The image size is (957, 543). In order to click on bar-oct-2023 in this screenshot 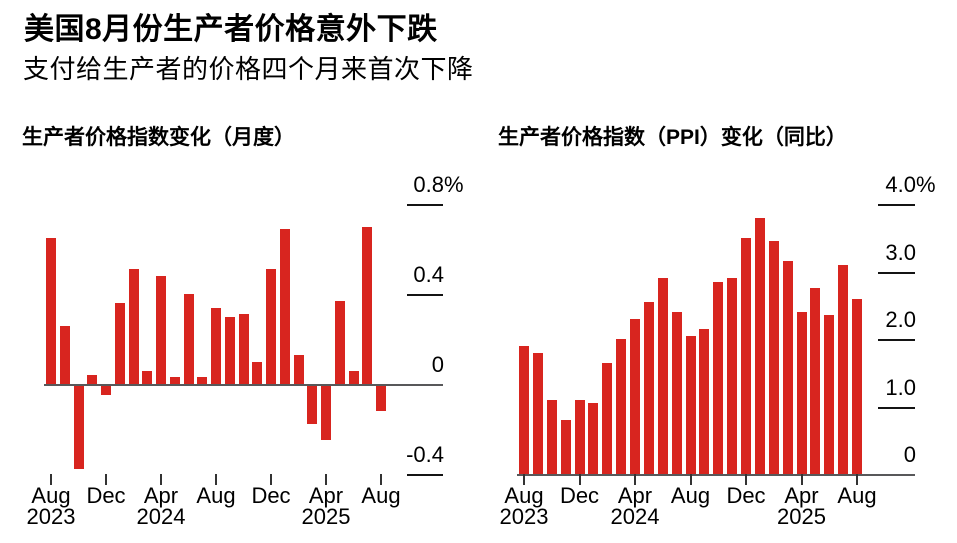, I will do `click(78, 428)`.